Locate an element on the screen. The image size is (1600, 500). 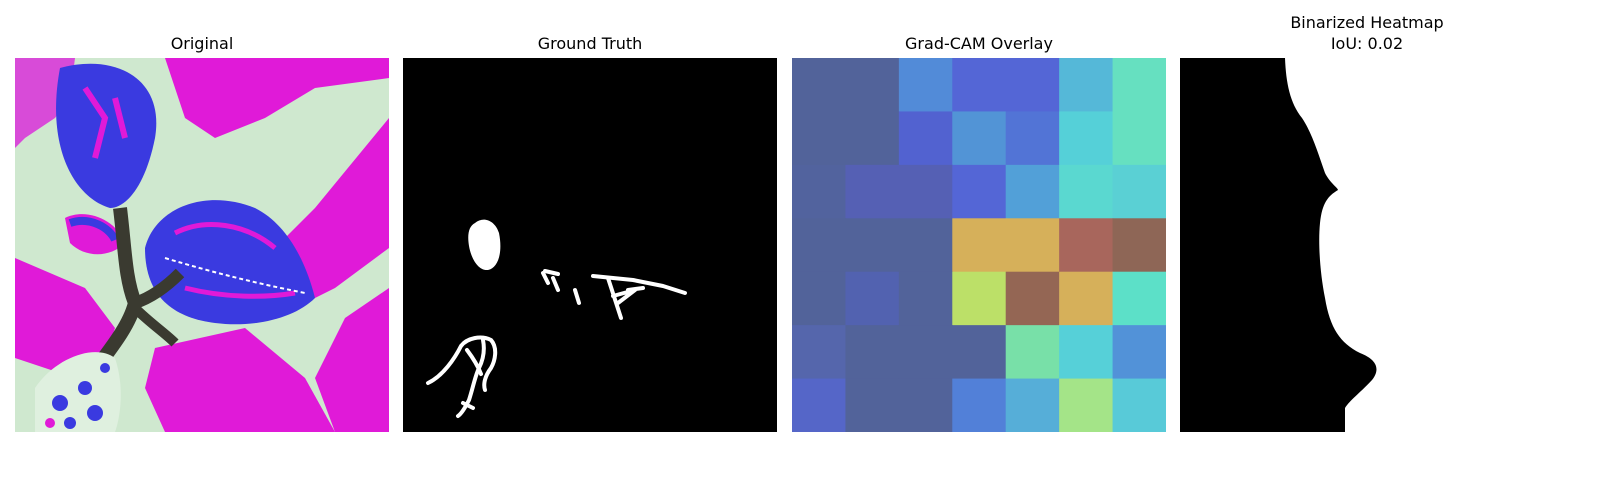
binarized-title: Binarized Heatmap is located at coordinates (1367, 22).